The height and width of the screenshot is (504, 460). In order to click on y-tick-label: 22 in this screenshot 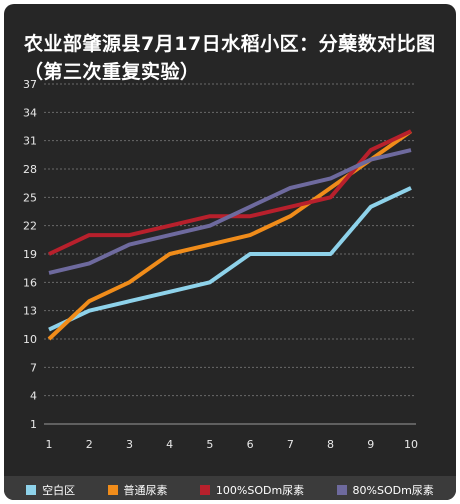, I will do `click(30, 226)`.